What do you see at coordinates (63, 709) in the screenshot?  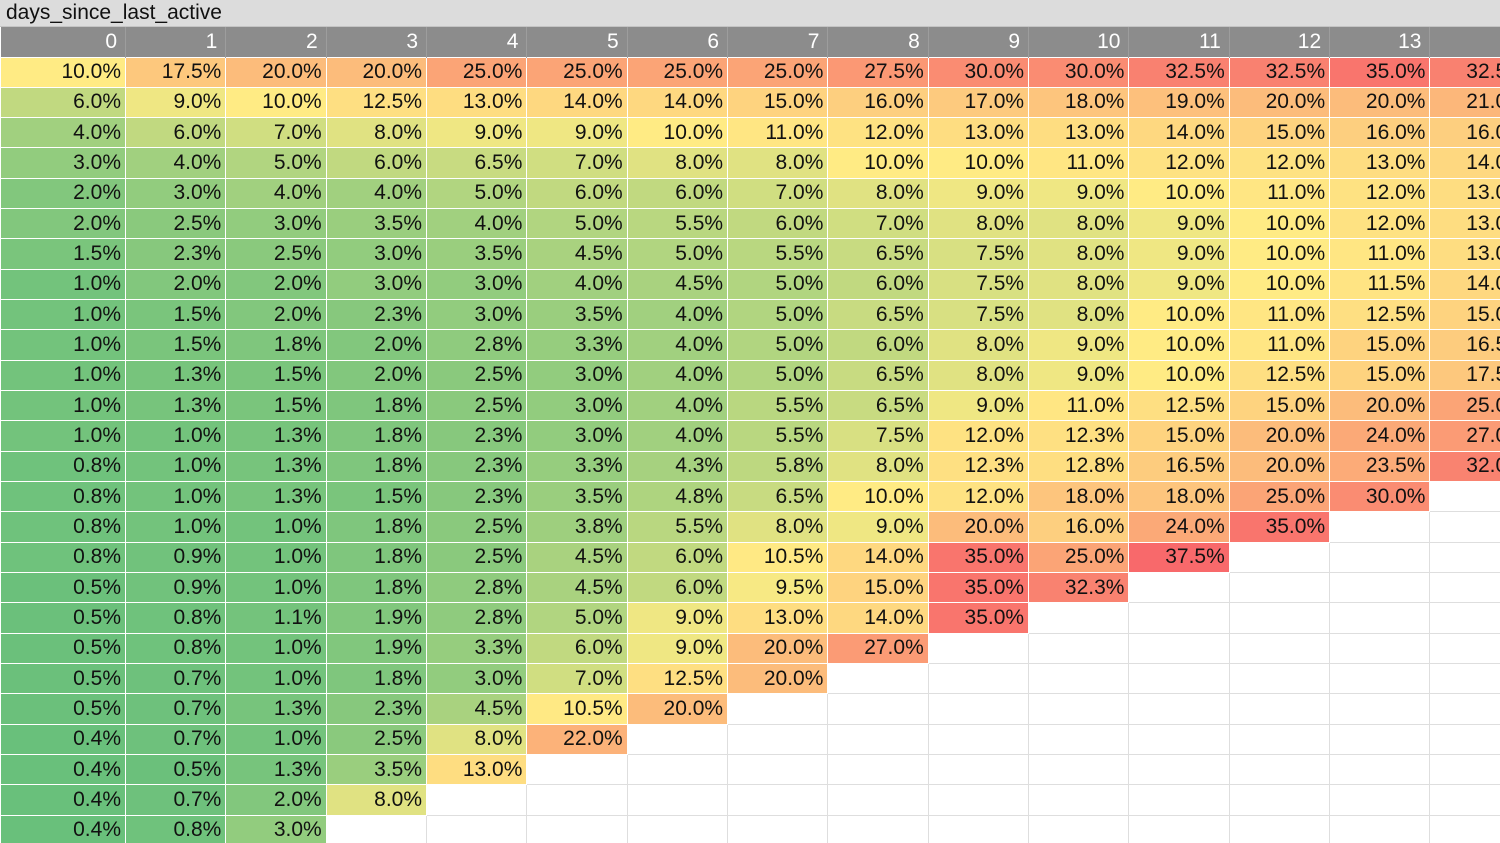 I see `heatmap-cell: 0.5%` at bounding box center [63, 709].